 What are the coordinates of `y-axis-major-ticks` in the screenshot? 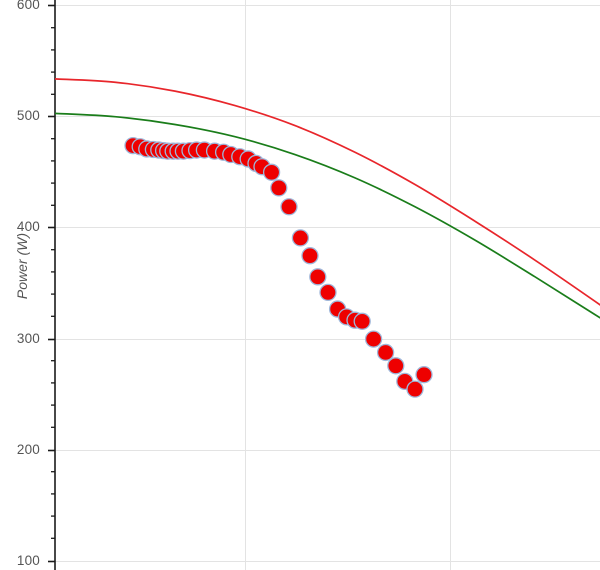 It's located at (51, 283).